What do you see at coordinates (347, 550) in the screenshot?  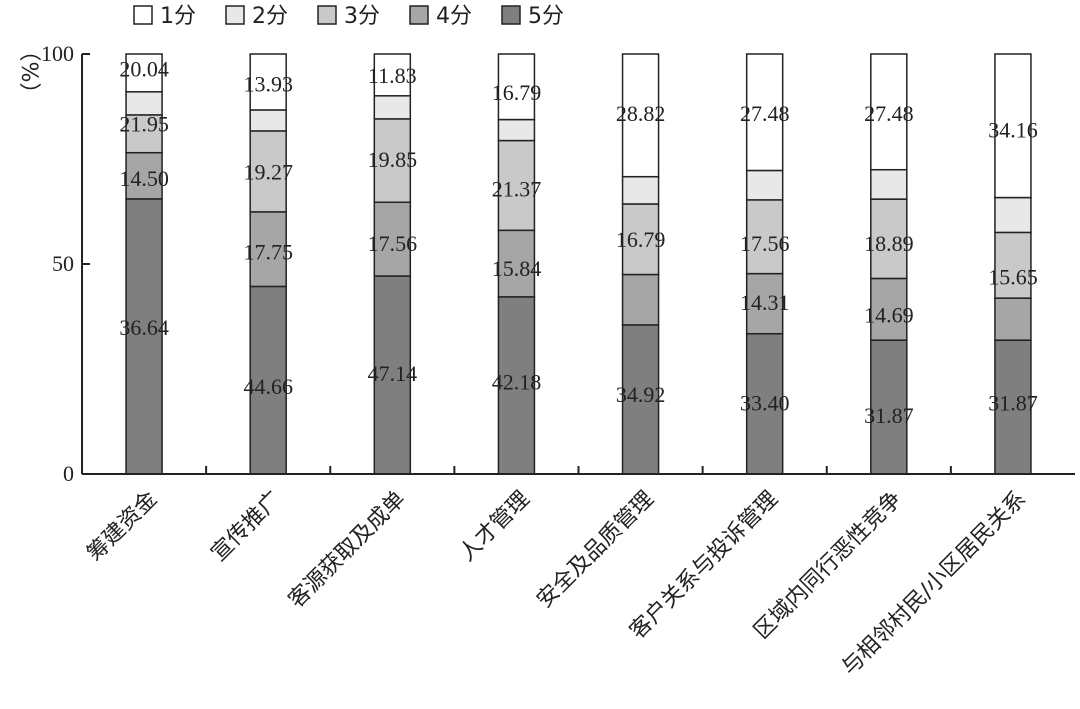 I see `category-label: 客源获取及成单` at bounding box center [347, 550].